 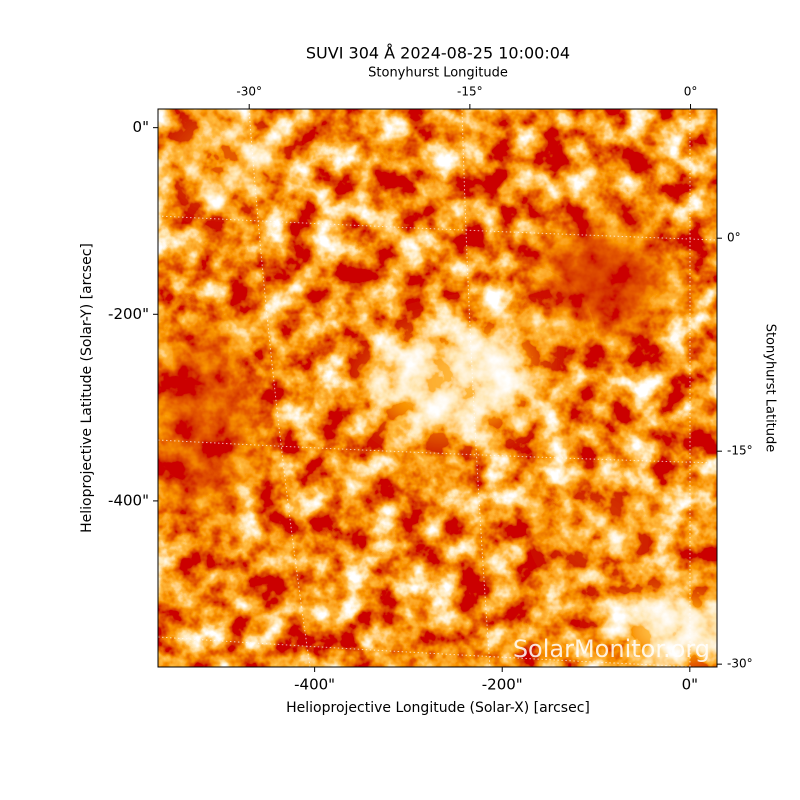 I want to click on watermark: SolarMonitor.org, so click(x=611, y=649).